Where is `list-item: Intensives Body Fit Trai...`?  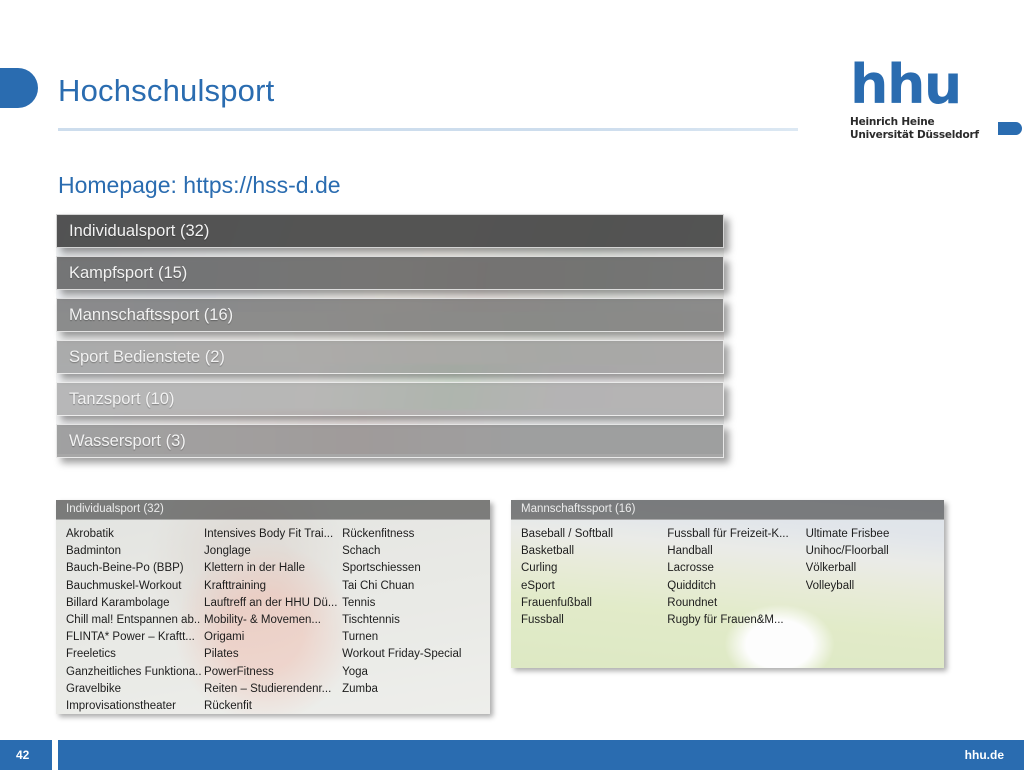
list-item: Intensives Body Fit Trai... is located at coordinates (269, 534).